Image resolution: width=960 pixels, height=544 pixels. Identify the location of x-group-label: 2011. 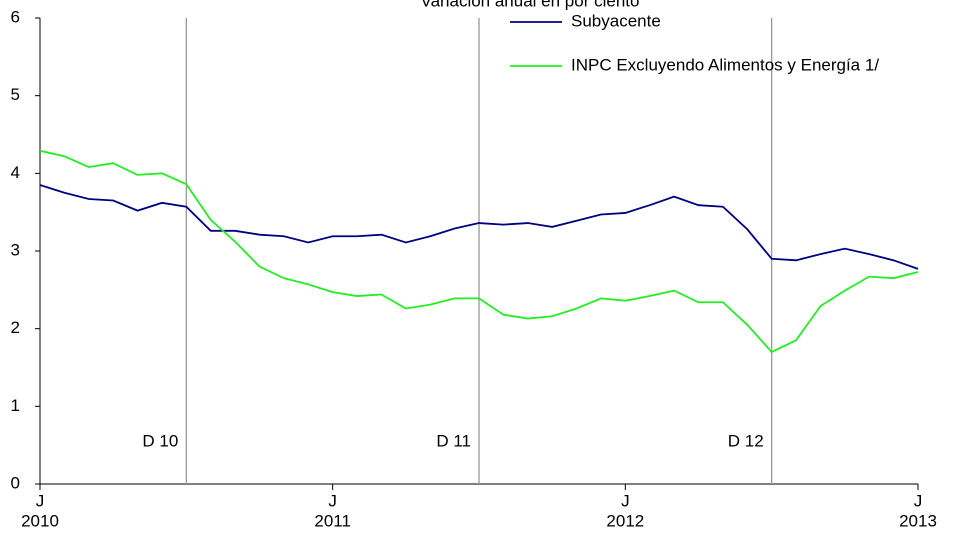
(332, 520).